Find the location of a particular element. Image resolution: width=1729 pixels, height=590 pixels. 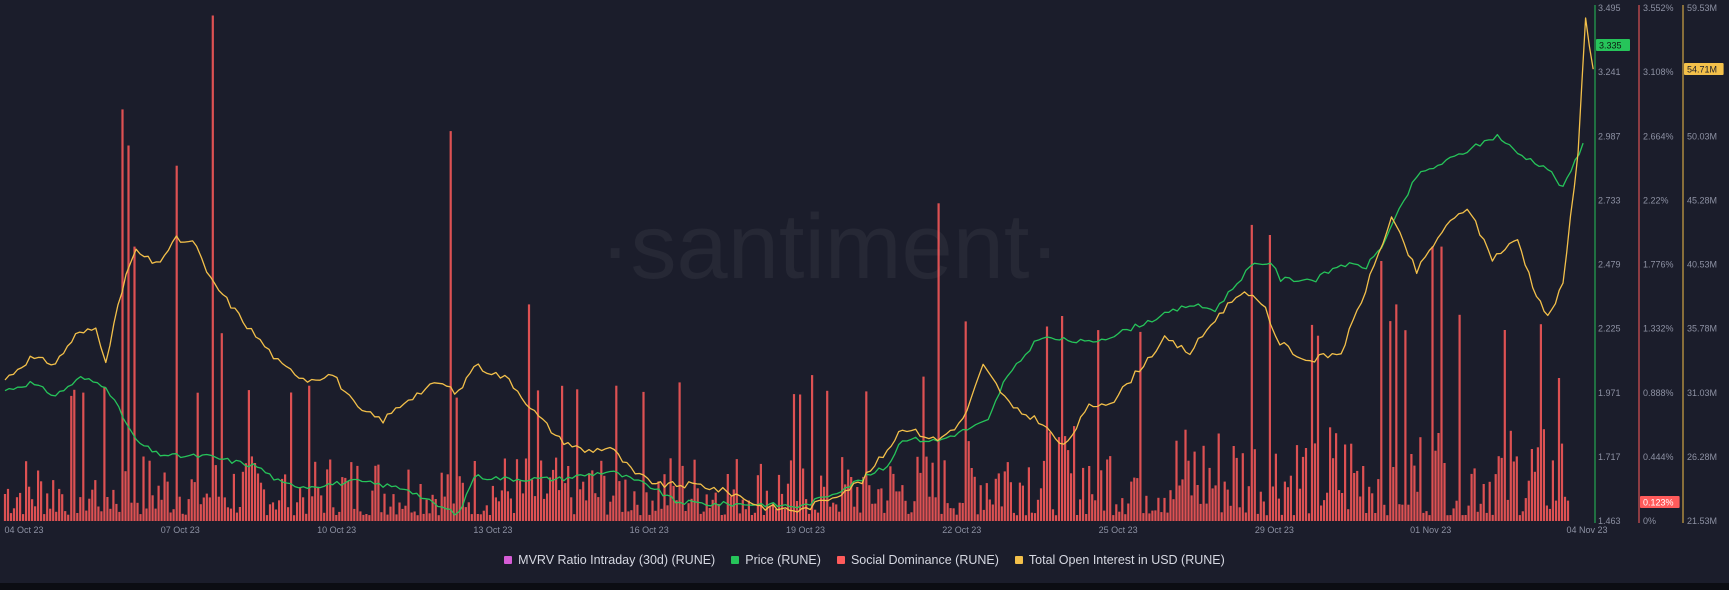

social-dominance-current-badge-bg is located at coordinates (1660, 502).